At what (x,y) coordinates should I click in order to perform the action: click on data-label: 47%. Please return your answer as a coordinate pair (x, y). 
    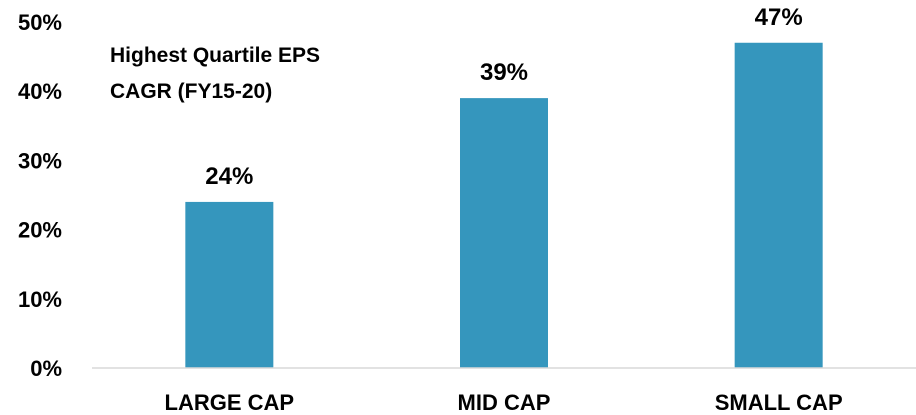
    Looking at the image, I should click on (779, 17).